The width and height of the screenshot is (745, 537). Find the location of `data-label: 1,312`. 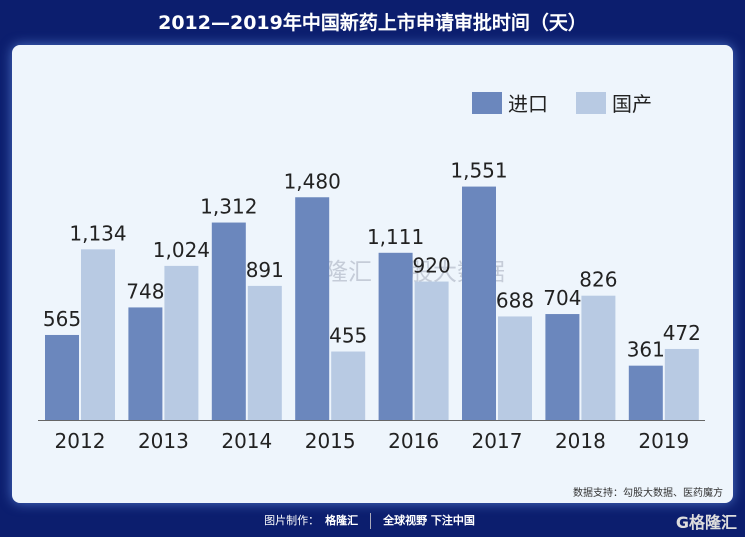

data-label: 1,312 is located at coordinates (228, 207).